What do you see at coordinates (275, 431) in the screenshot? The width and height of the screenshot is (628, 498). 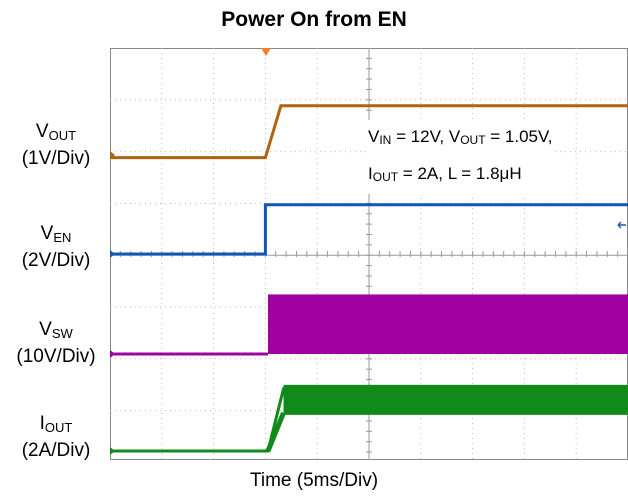 I see `trace-iout-ramp` at bounding box center [275, 431].